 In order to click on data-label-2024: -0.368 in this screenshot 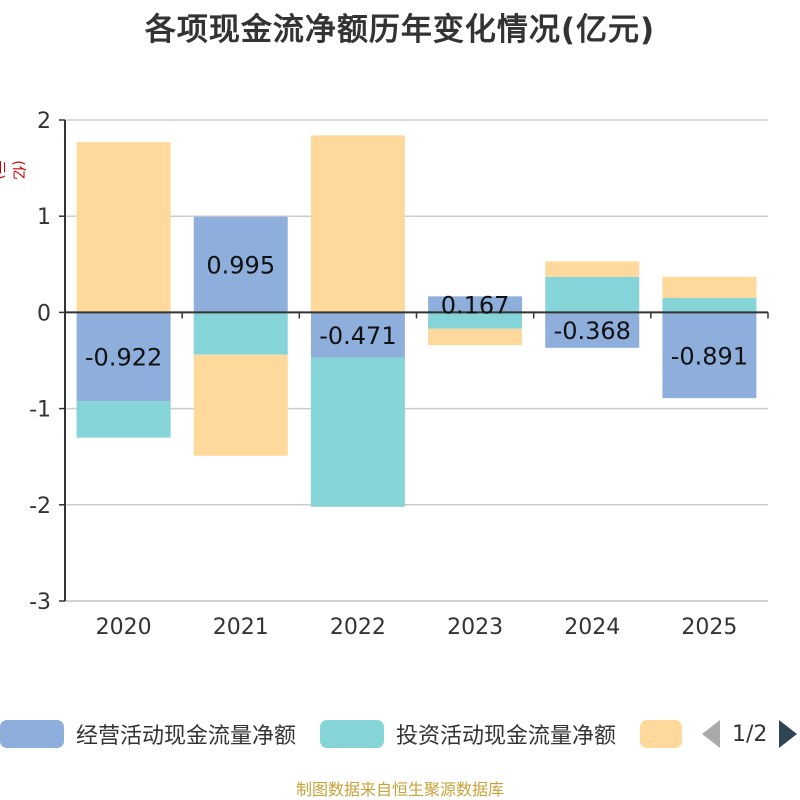, I will do `click(592, 331)`.